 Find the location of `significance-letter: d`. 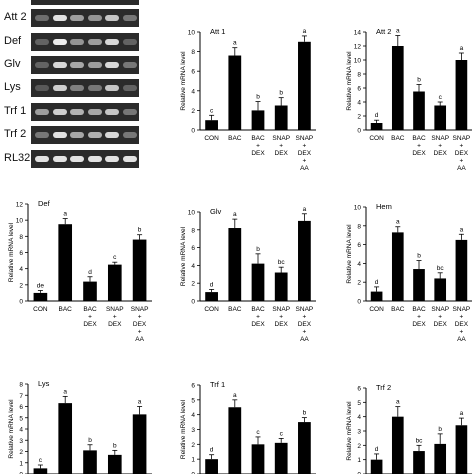

significance-letter: d is located at coordinates (90, 272).